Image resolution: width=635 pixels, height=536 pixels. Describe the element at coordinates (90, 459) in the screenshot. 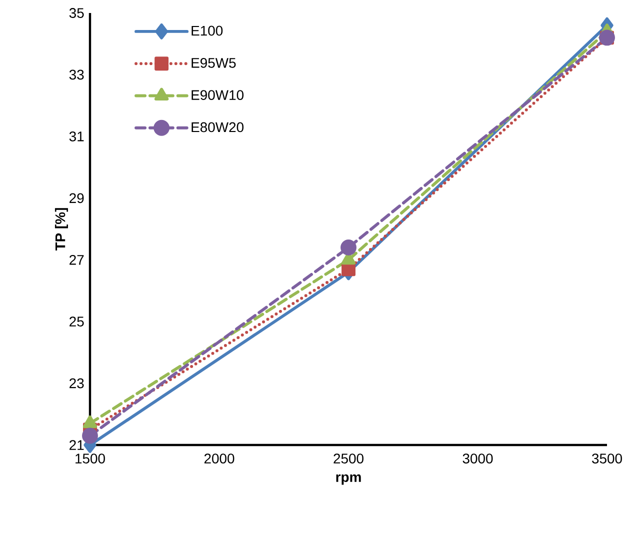

I see `x-tick-label: 1500` at that location.